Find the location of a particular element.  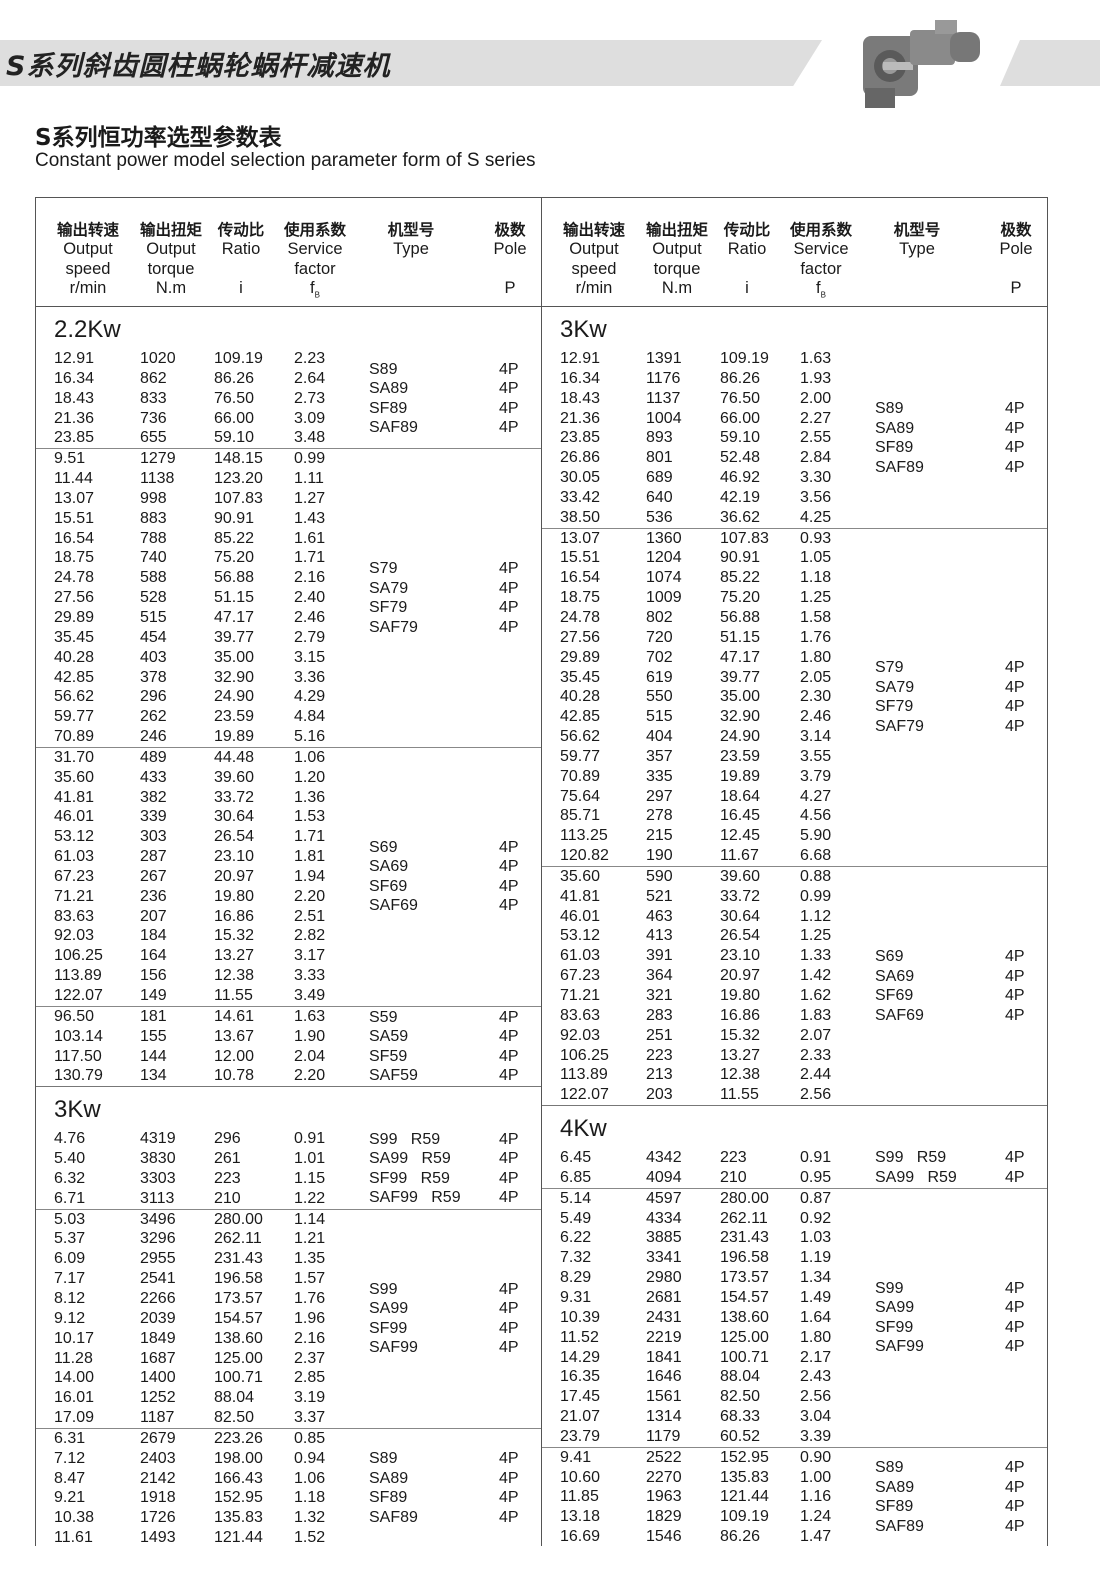

torque-cell: 403 is located at coordinates (153, 657).